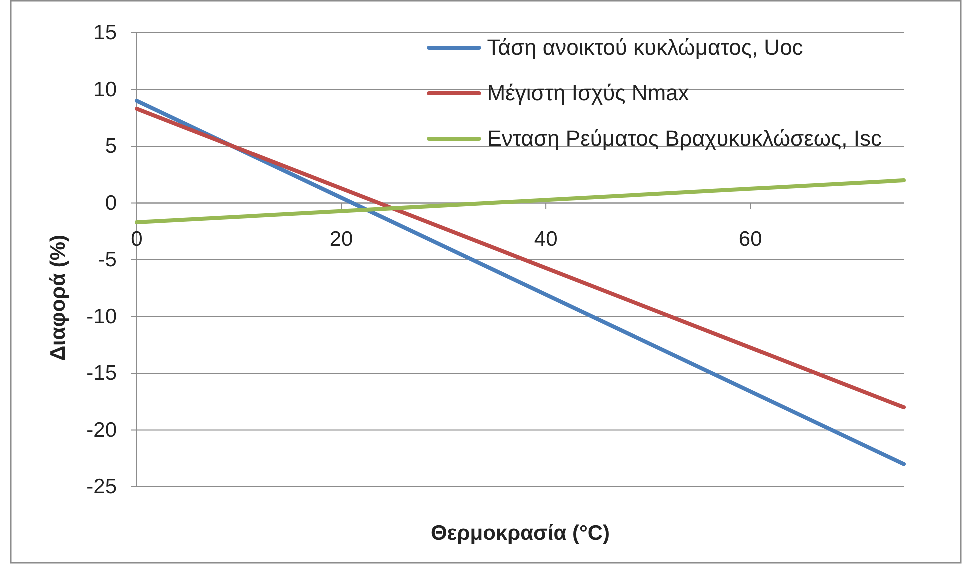 The height and width of the screenshot is (566, 963). Describe the element at coordinates (137, 240) in the screenshot. I see `x-tick-label: 0` at that location.